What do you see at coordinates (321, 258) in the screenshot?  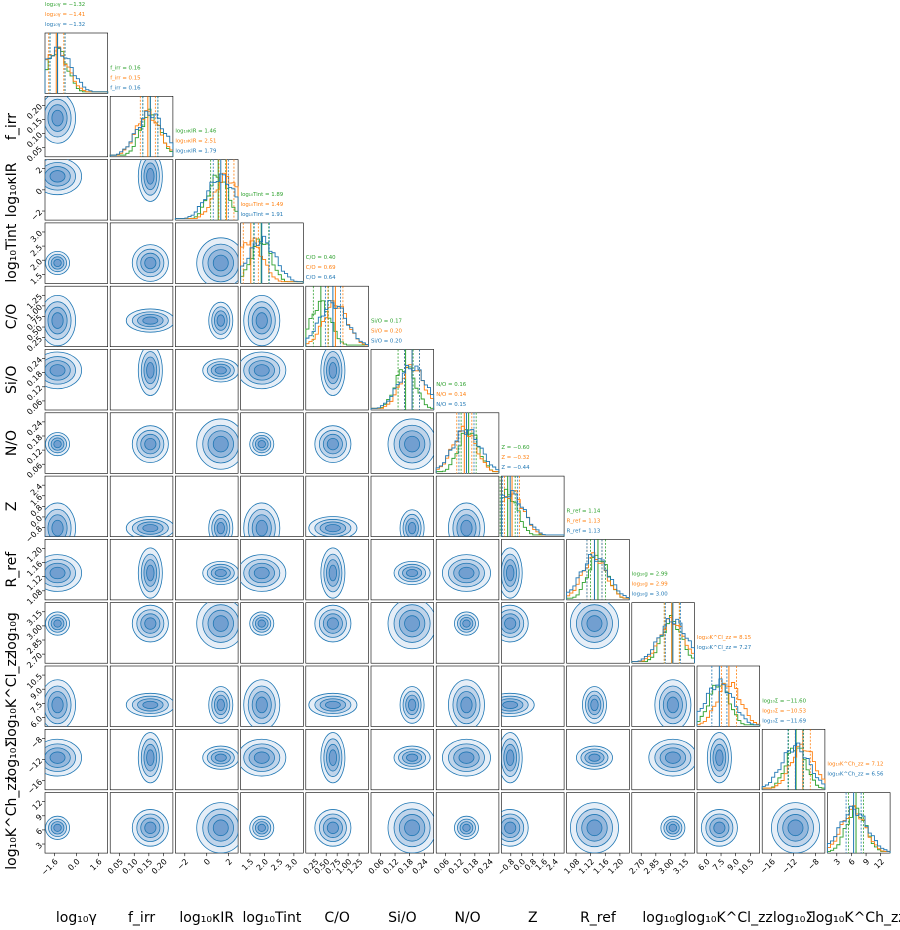 I see `annotation-co-0: C/O = 0.40` at bounding box center [321, 258].